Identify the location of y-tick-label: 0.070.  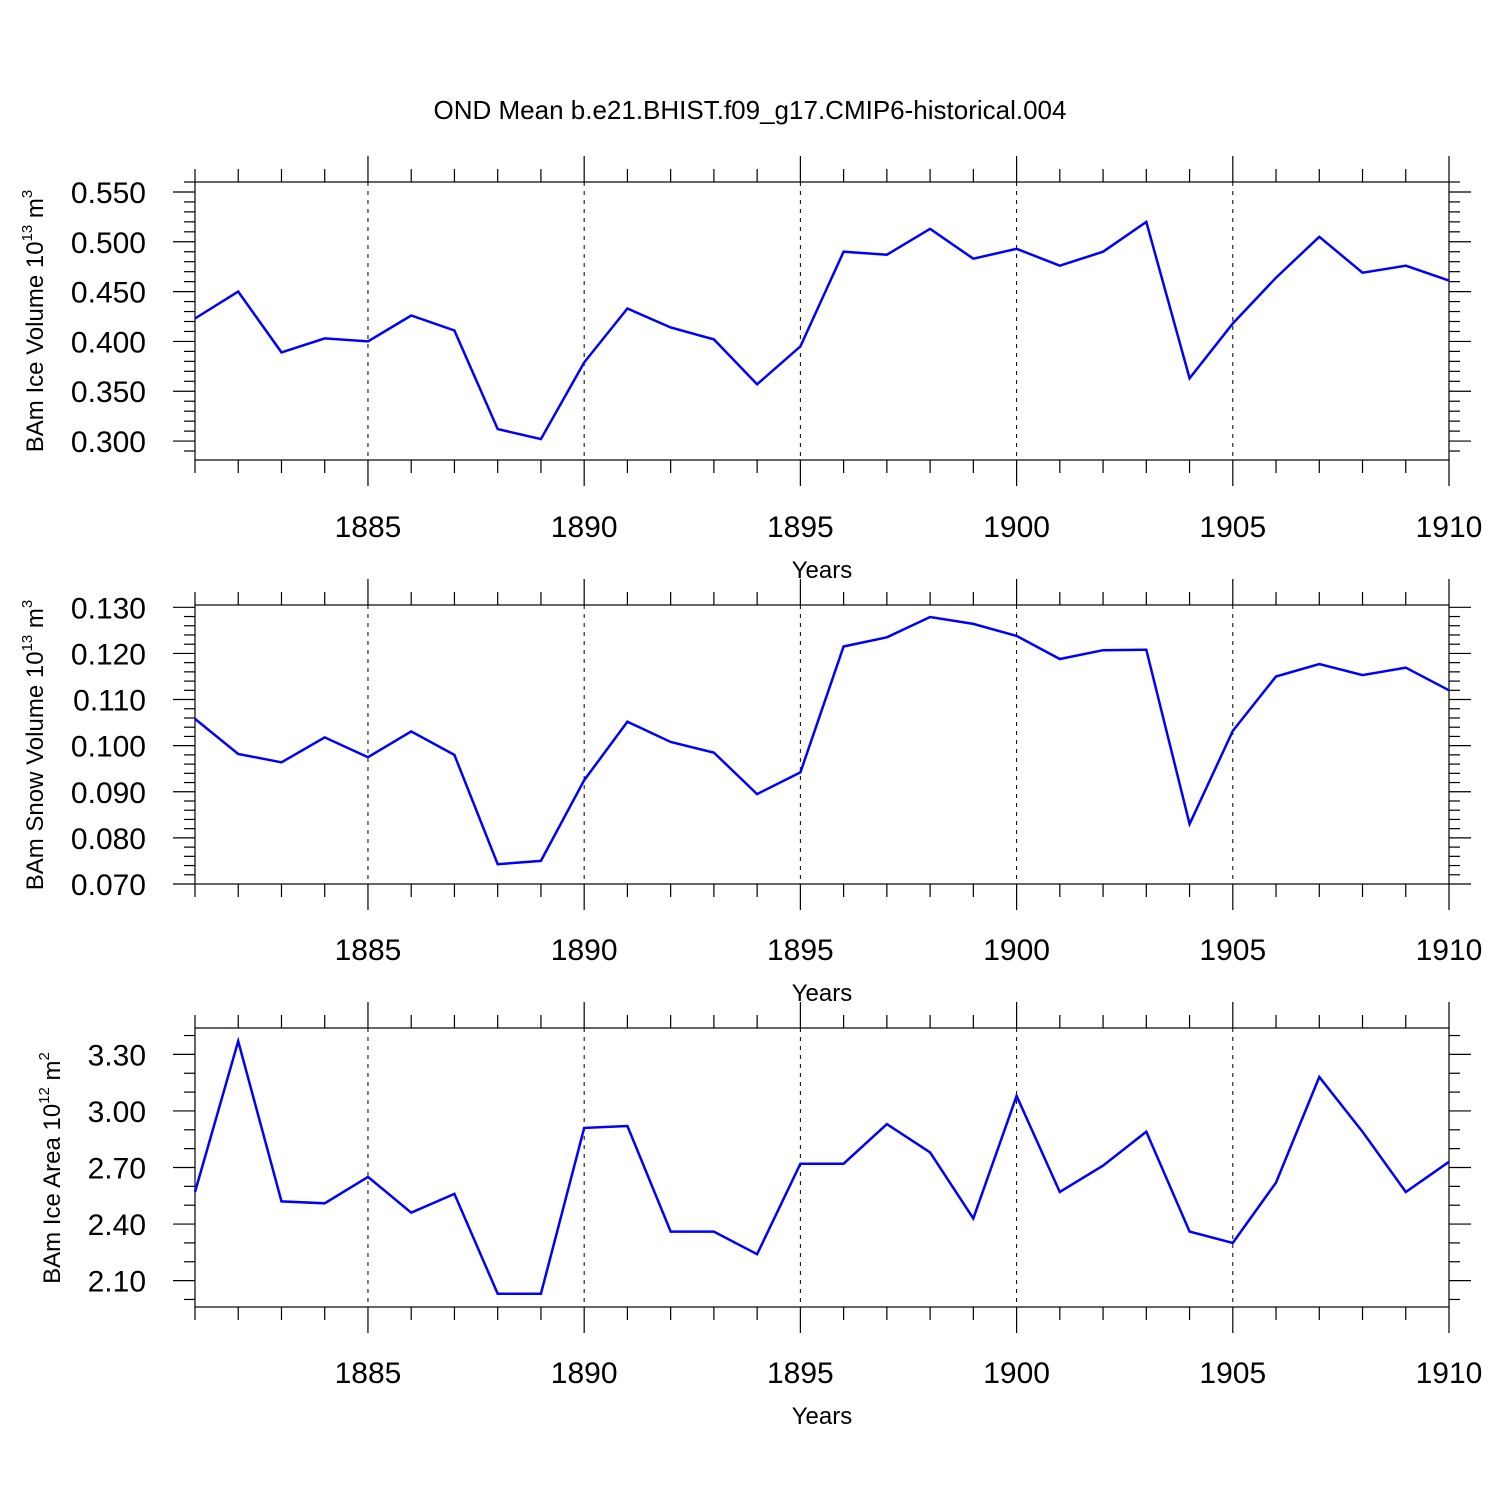
(108, 885).